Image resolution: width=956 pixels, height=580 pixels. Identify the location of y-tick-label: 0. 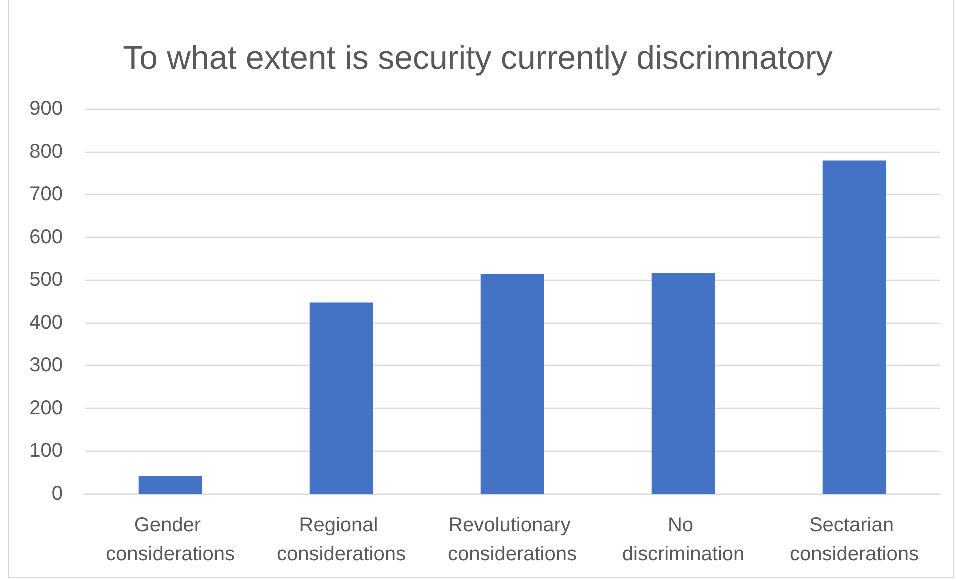
(57, 494).